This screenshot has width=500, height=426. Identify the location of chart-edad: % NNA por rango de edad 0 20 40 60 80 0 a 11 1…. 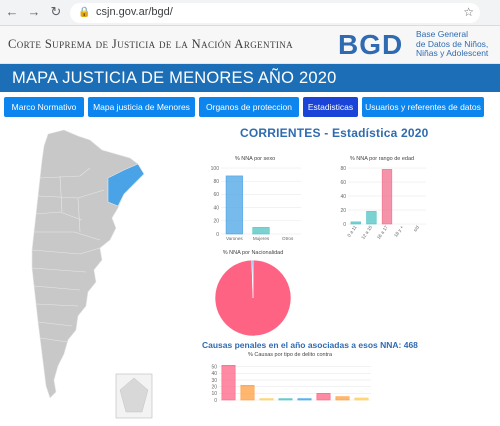
(382, 201).